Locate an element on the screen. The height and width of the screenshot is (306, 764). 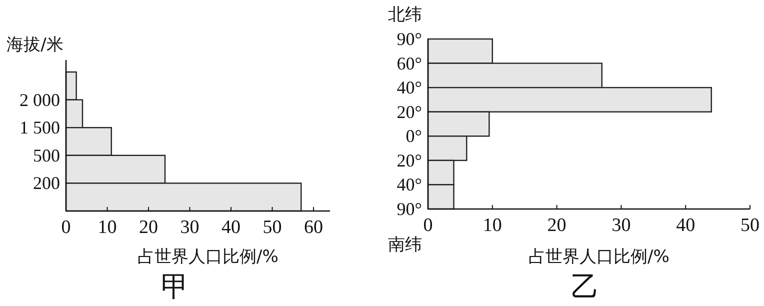
y-axis-title: 北纬 is located at coordinates (405, 15).